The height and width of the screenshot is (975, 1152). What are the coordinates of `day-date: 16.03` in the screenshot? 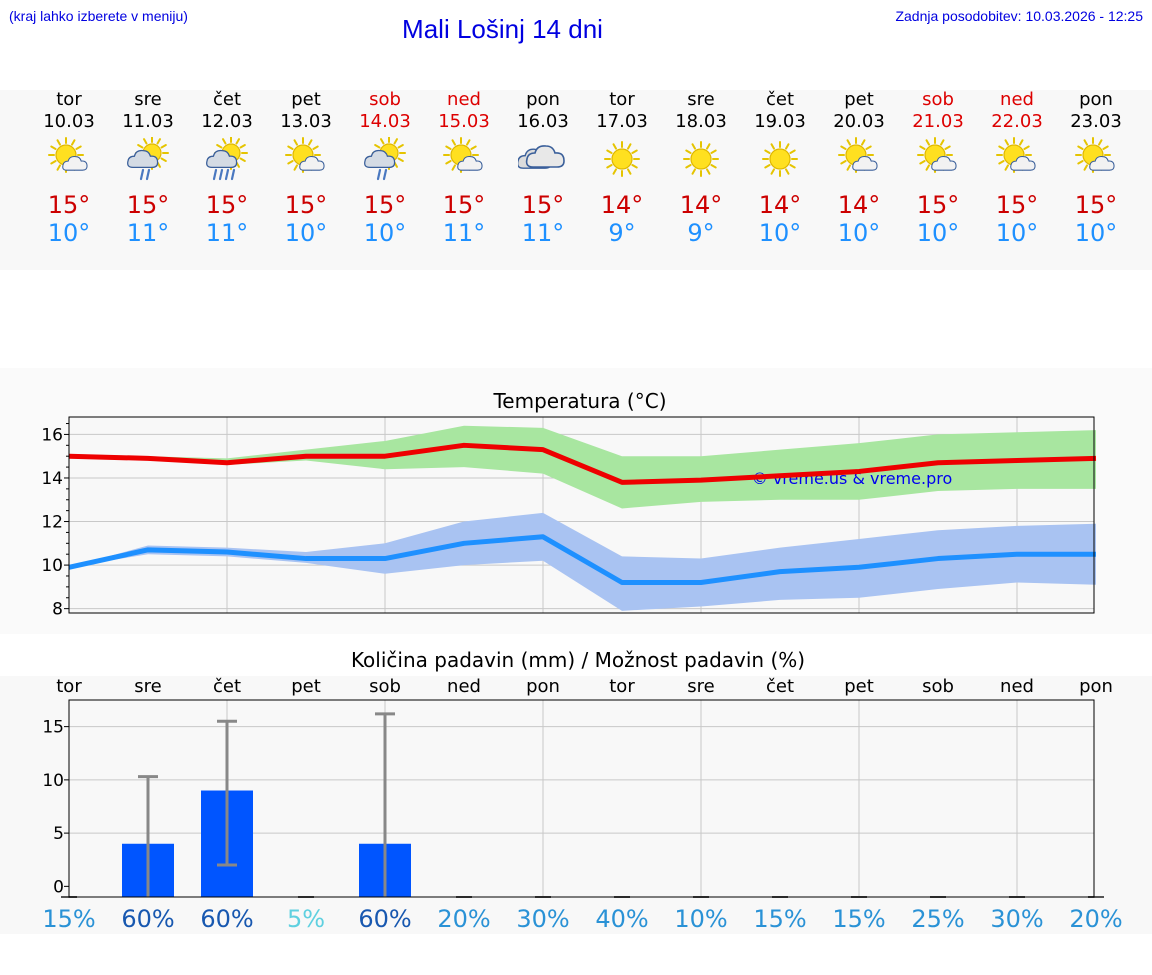 It's located at (543, 121).